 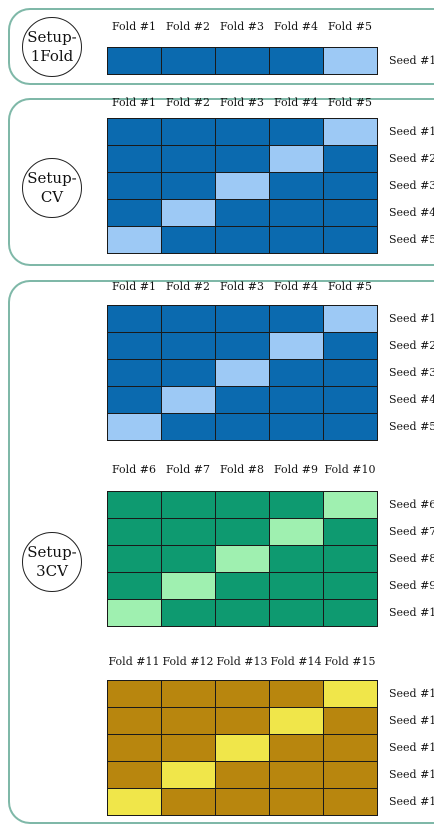 I want to click on seed-label: Seed #7, so click(x=411, y=531).